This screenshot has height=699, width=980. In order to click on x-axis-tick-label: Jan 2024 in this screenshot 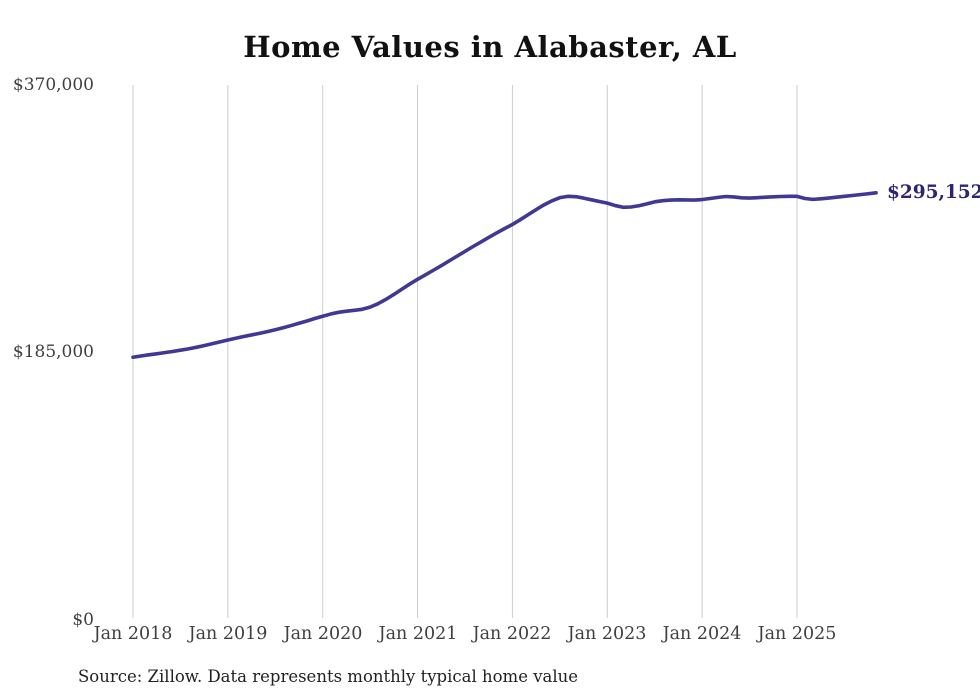, I will do `click(702, 634)`.